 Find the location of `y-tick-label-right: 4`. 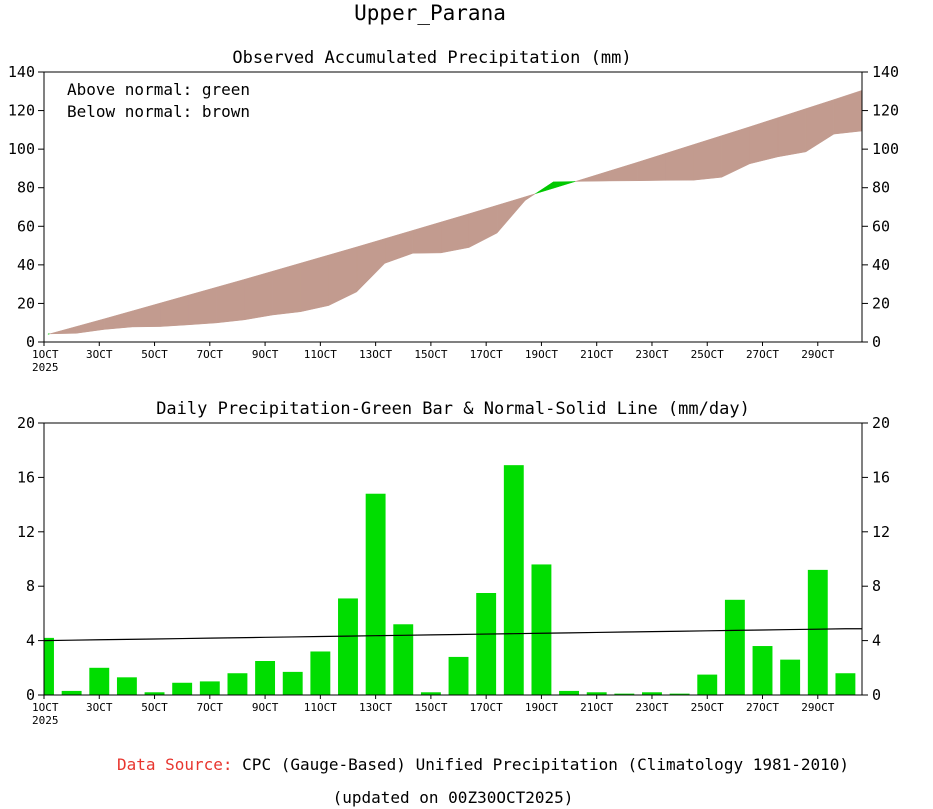

y-tick-label-right: 4 is located at coordinates (876, 641).